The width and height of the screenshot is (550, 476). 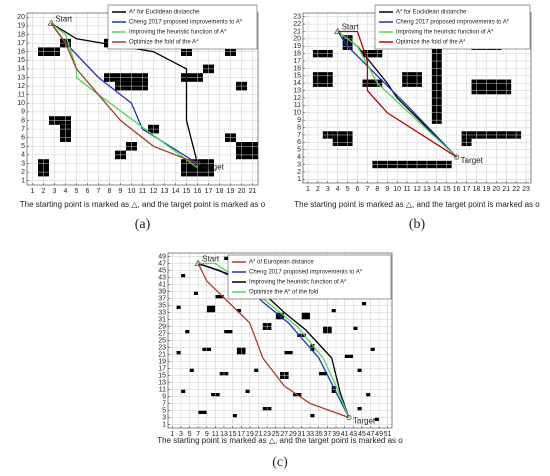 I want to click on y-tick-label: 41, so click(x=162, y=284).